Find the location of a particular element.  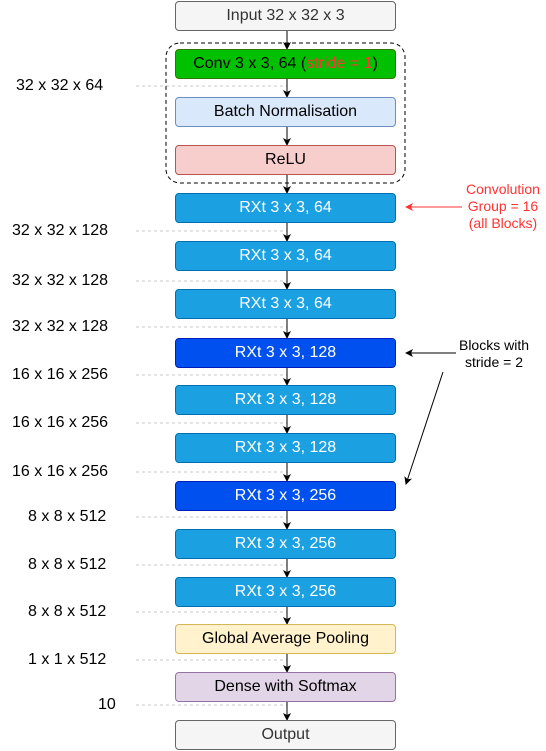

block-2: Batch Normalisation is located at coordinates (285, 112).